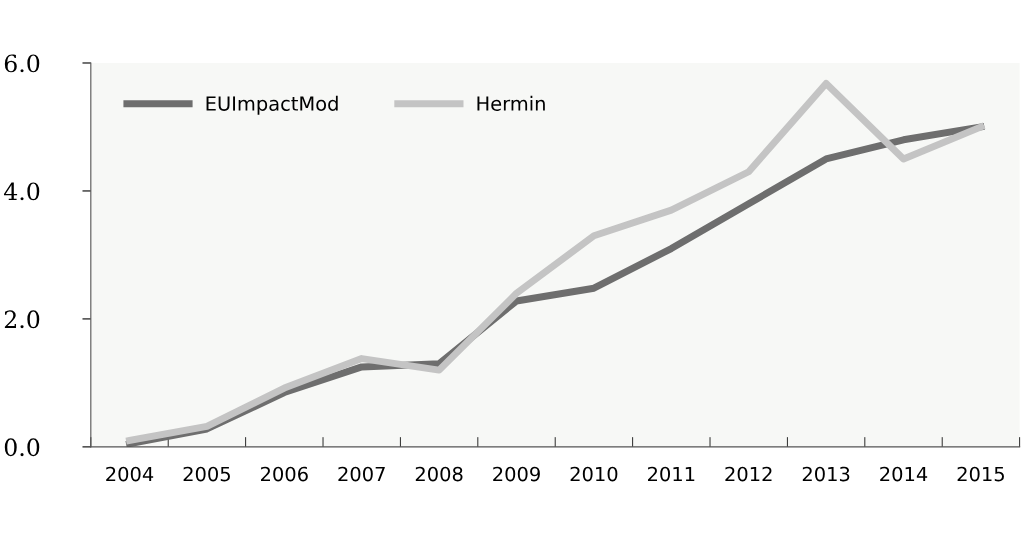 Image resolution: width=1032 pixels, height=543 pixels. Describe the element at coordinates (130, 474) in the screenshot. I see `x-tick-label: 2004` at that location.